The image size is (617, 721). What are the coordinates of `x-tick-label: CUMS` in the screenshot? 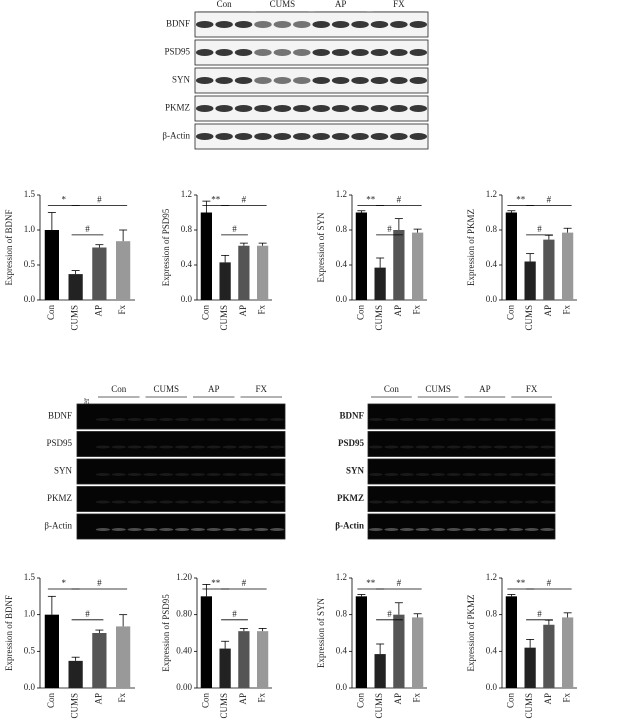 It's located at (75, 318).